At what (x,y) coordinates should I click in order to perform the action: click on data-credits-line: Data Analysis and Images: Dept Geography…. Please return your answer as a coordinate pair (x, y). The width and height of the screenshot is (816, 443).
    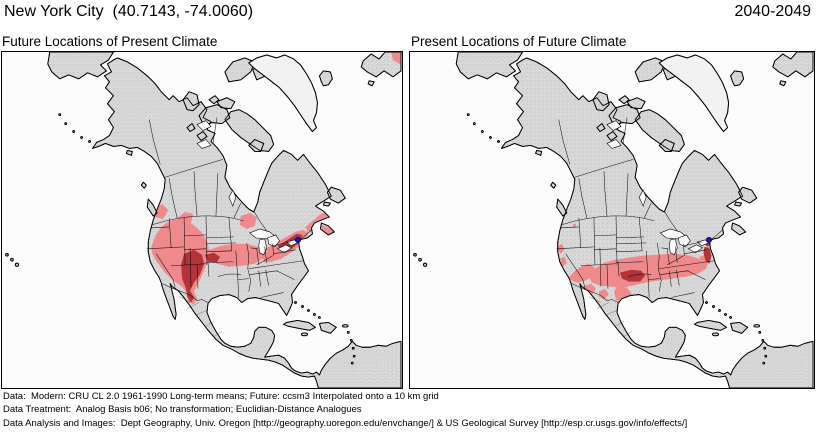
    Looking at the image, I should click on (345, 423).